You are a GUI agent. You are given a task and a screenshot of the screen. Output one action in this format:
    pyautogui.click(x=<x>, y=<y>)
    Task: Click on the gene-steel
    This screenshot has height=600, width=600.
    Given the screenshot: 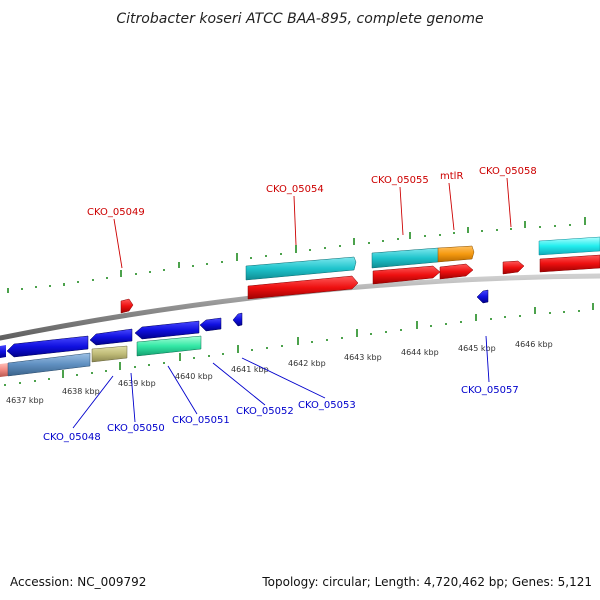 What is the action you would take?
    pyautogui.click(x=49, y=364)
    